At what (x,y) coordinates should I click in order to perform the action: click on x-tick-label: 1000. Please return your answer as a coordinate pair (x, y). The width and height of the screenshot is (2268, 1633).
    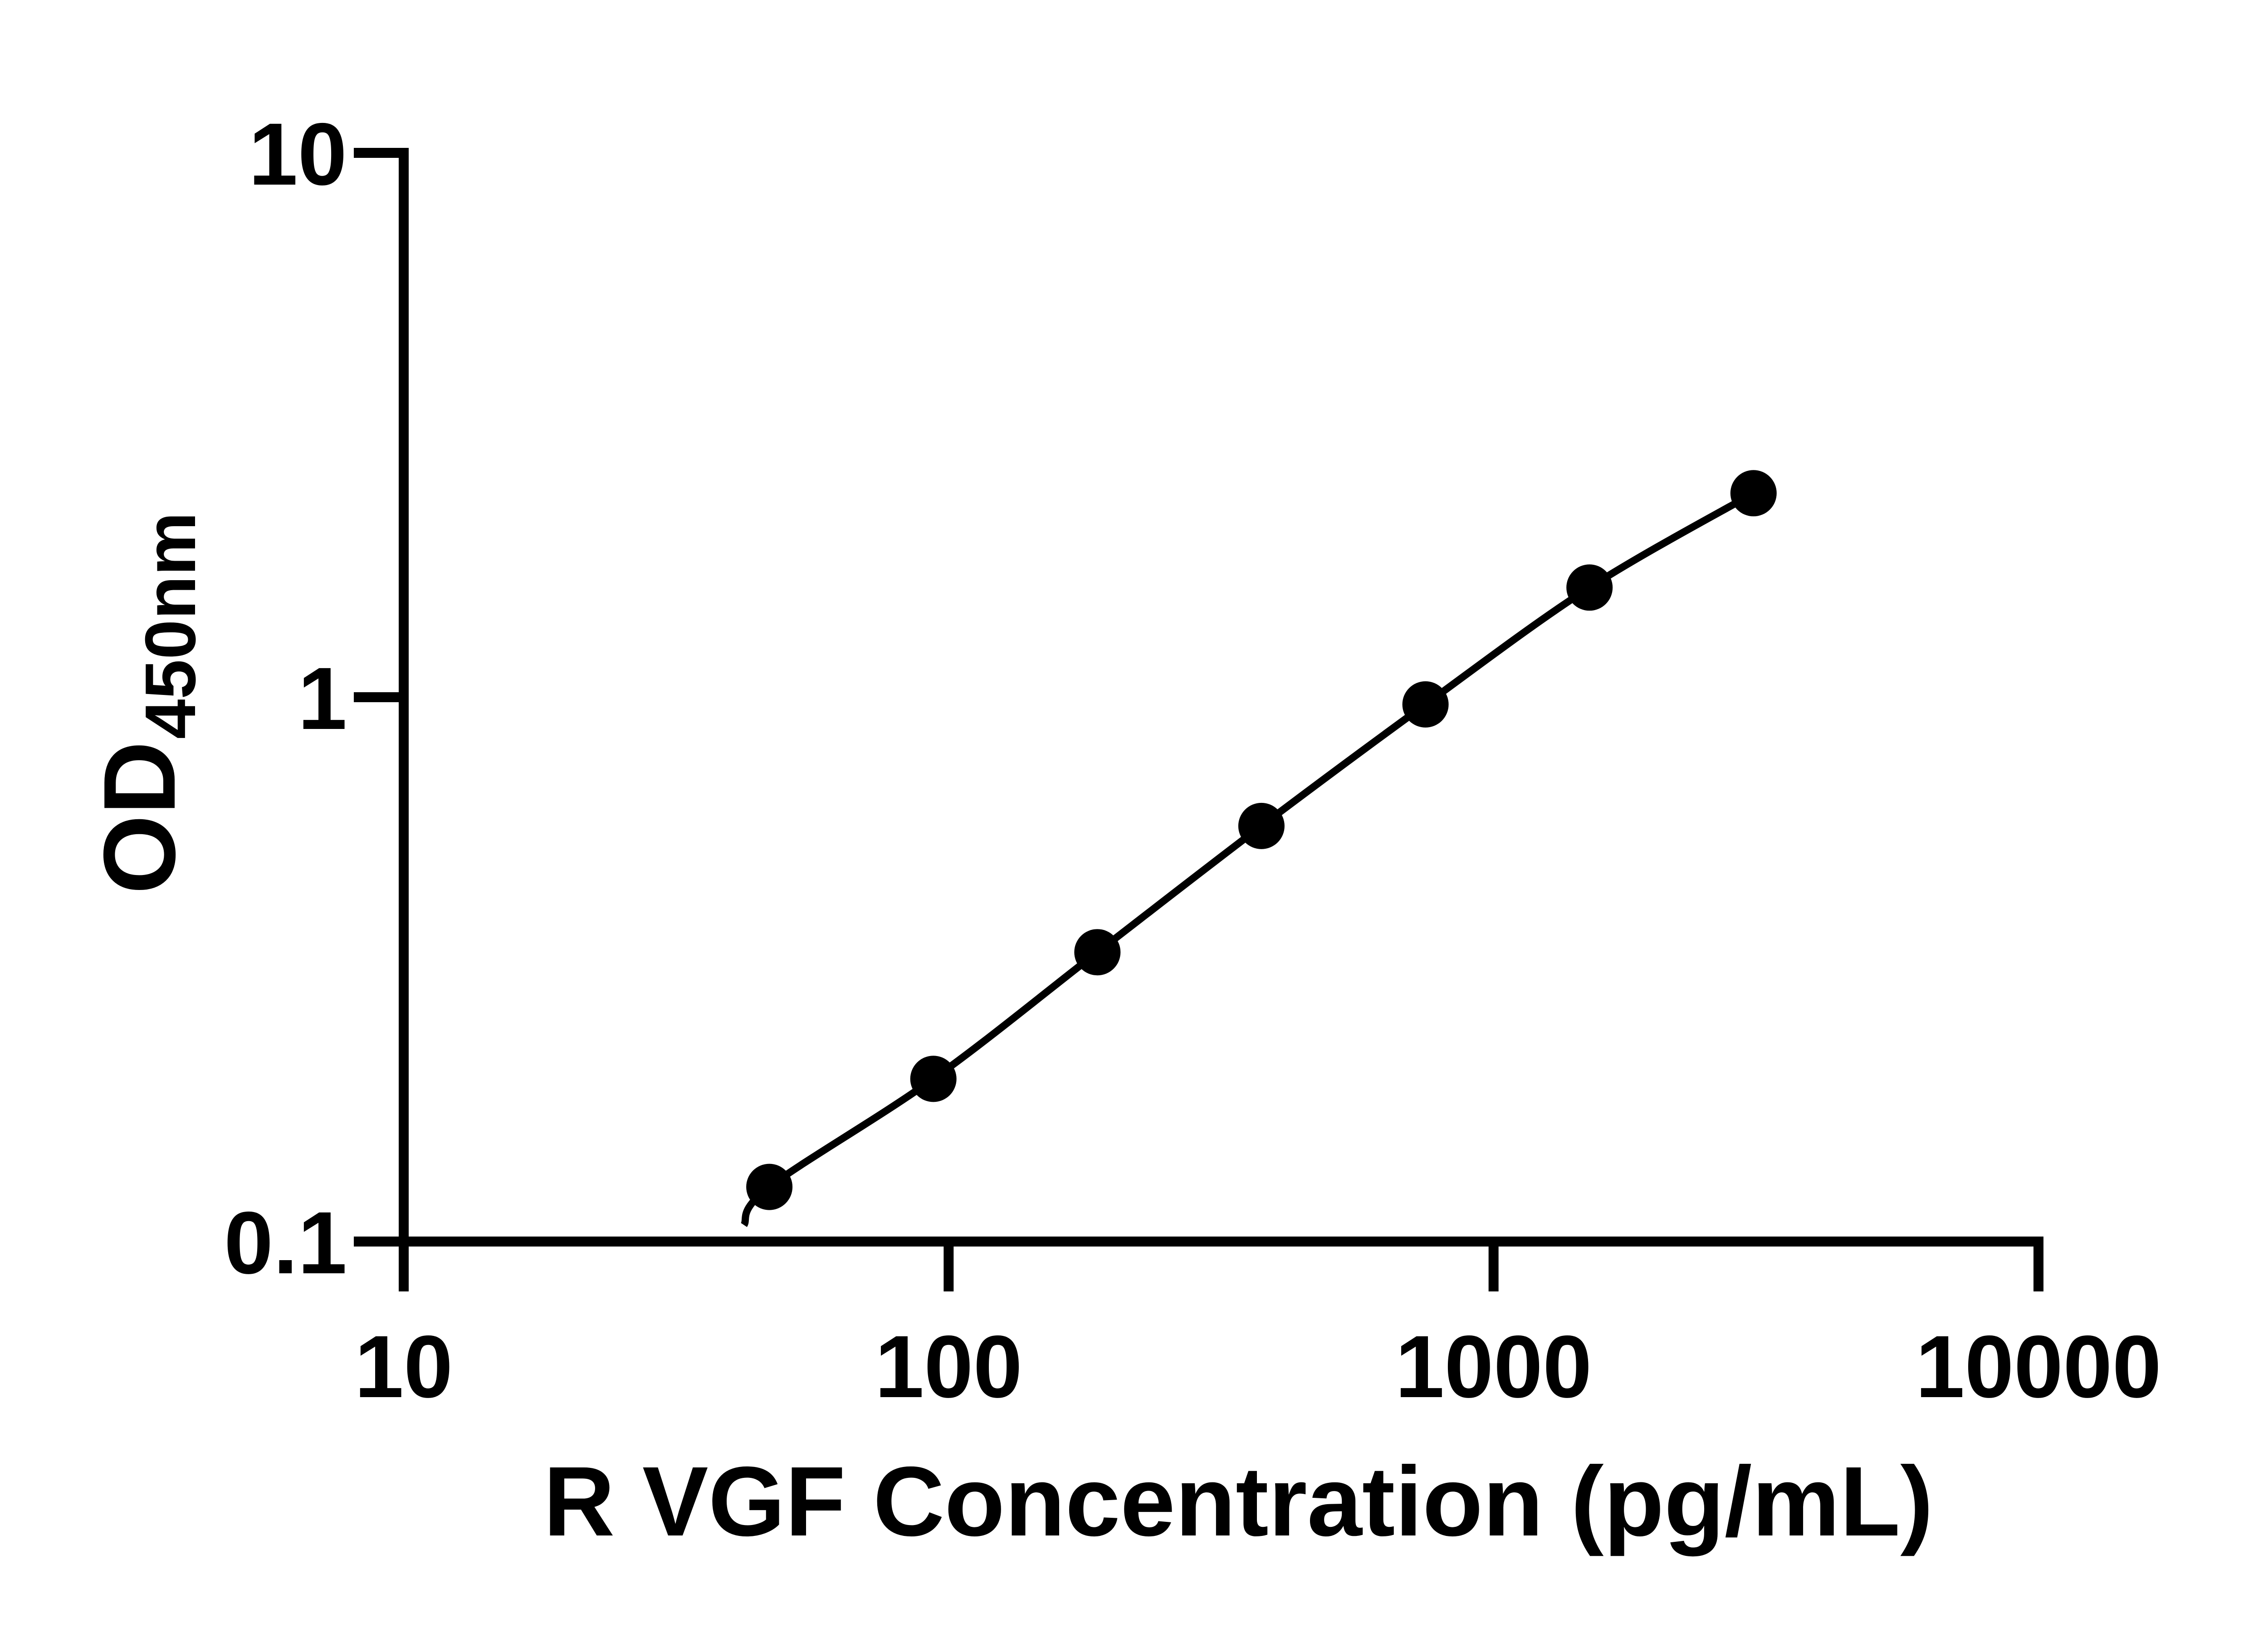
    Looking at the image, I should click on (1494, 1366).